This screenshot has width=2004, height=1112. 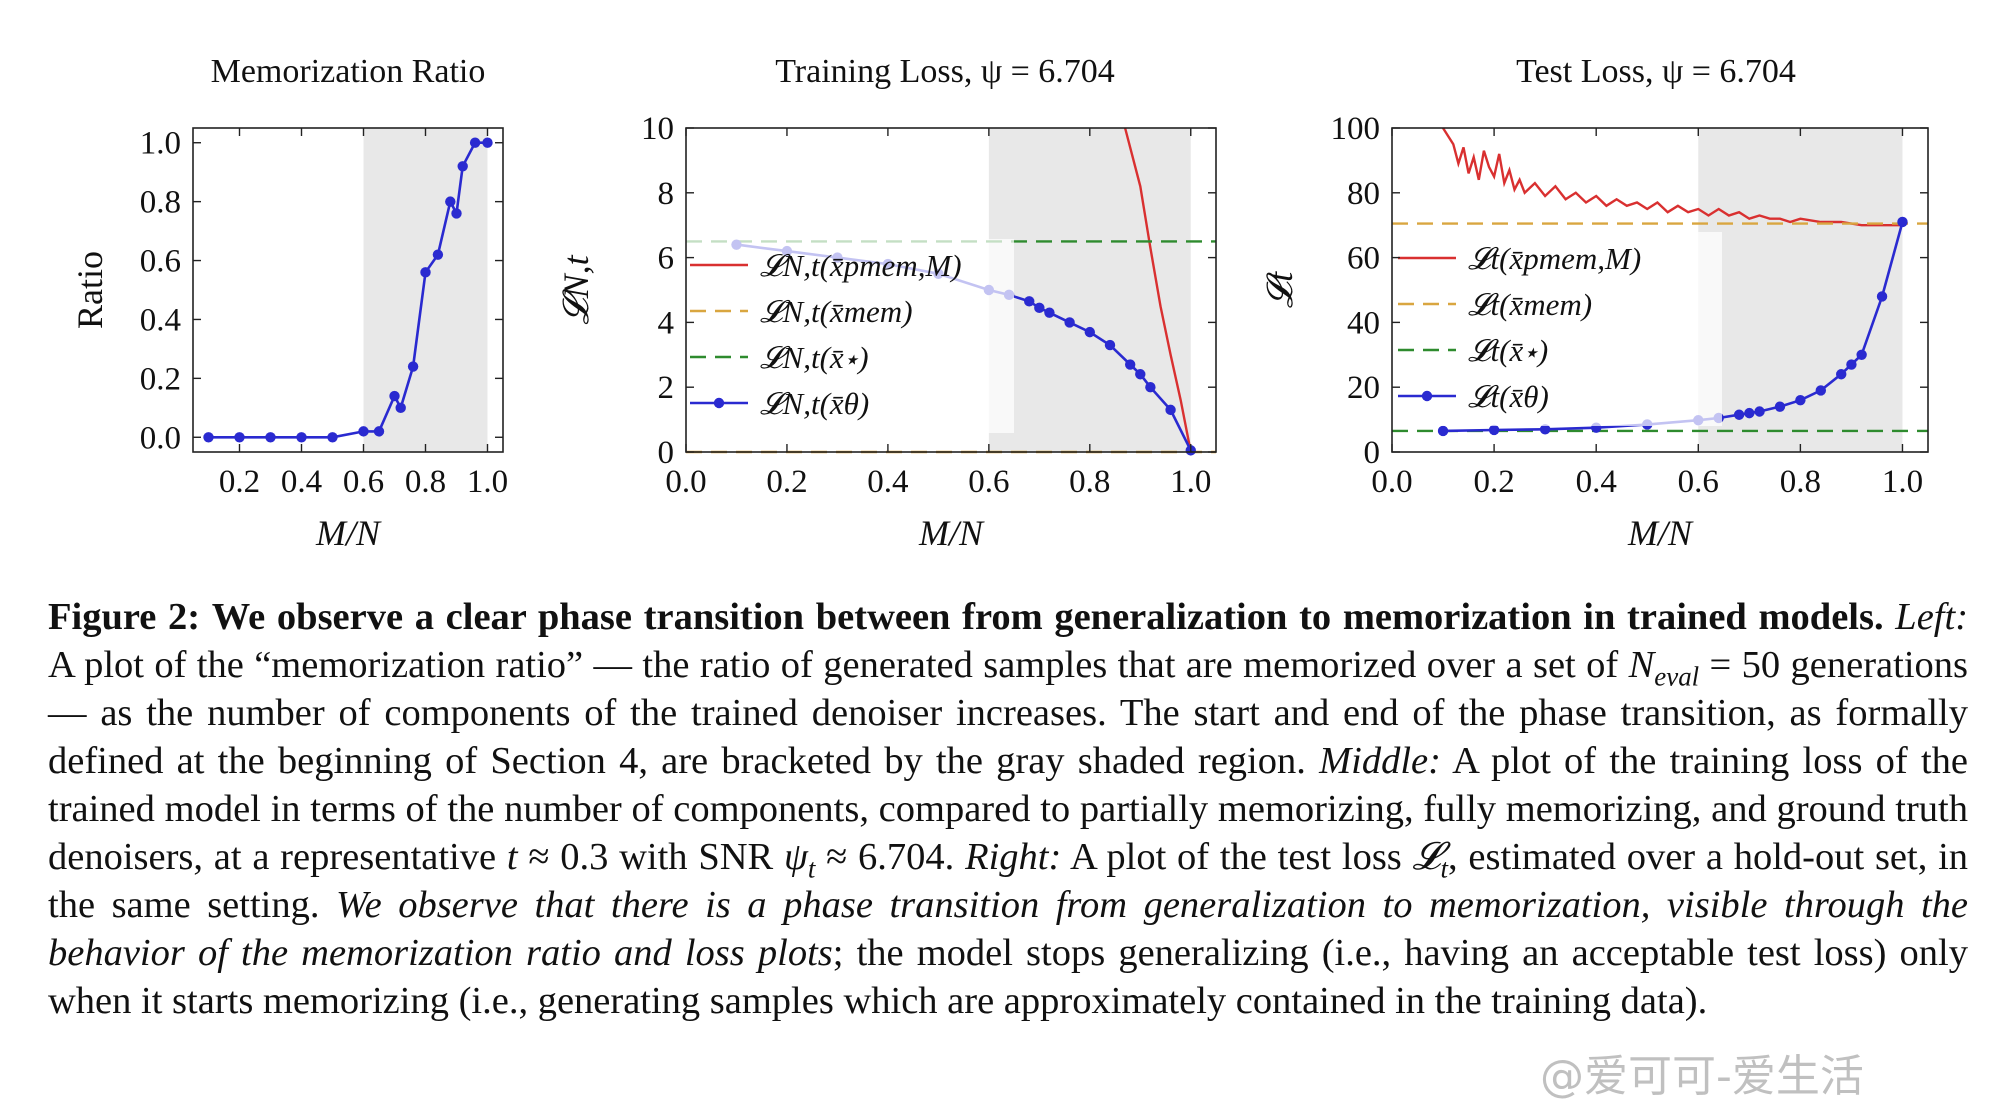 I want to click on y-tick-label: 0.8, so click(x=160, y=203).